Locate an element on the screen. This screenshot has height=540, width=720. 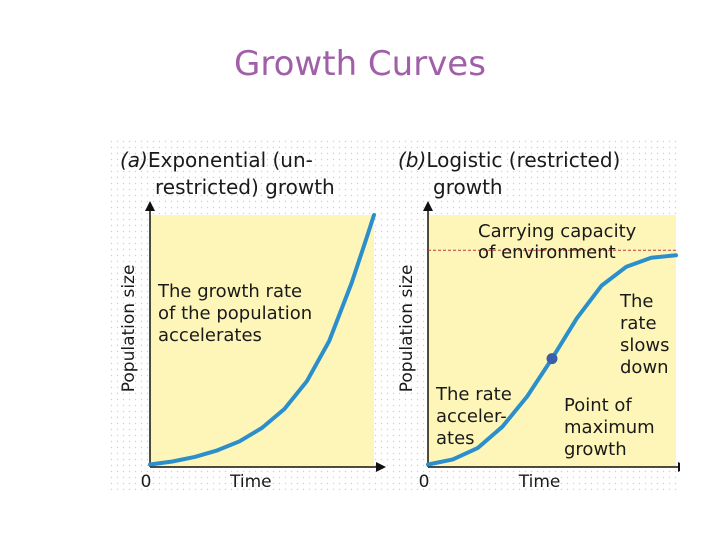
x-origin-label-b: 0 is located at coordinates (424, 481).